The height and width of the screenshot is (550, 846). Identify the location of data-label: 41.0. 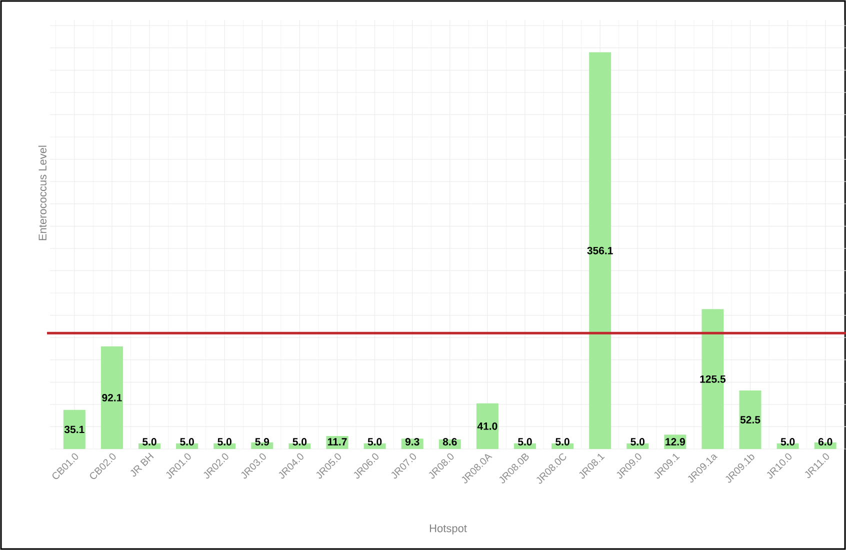
(487, 426).